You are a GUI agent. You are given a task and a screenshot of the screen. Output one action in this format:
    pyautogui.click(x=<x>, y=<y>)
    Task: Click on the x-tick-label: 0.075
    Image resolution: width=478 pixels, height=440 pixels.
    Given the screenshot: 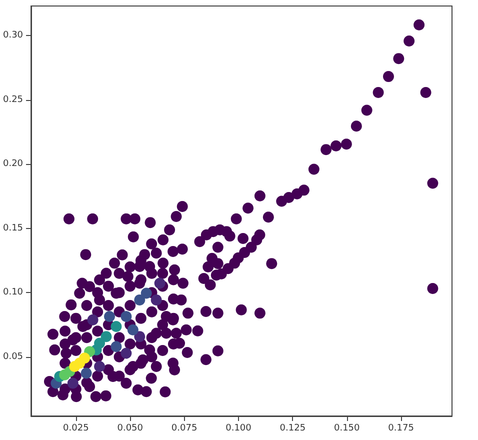 What is the action you would take?
    pyautogui.click(x=184, y=429)
    